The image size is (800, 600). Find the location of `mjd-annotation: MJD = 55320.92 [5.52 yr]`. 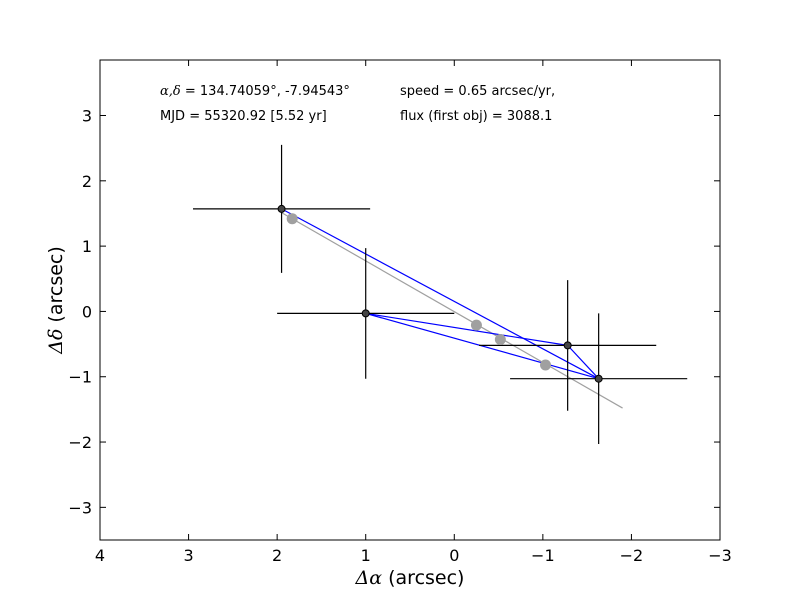

mjd-annotation: MJD = 55320.92 [5.52 yr] is located at coordinates (243, 116).